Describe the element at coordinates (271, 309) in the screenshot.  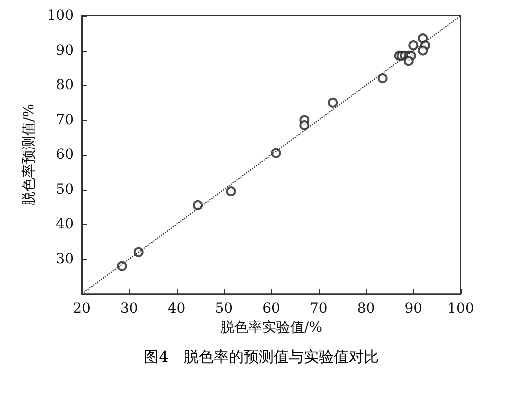
I see `x-tick-label: 60` at that location.